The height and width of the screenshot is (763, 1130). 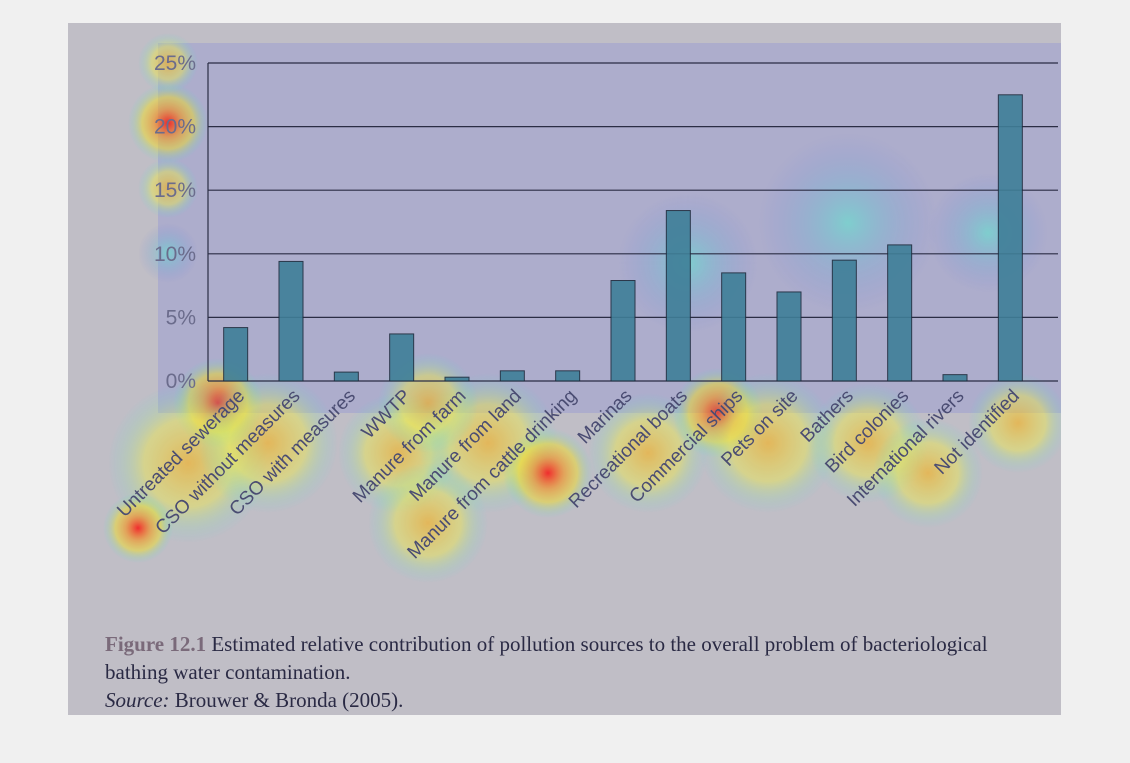 What do you see at coordinates (181, 317) in the screenshot?
I see `y-tick-label: 5%` at bounding box center [181, 317].